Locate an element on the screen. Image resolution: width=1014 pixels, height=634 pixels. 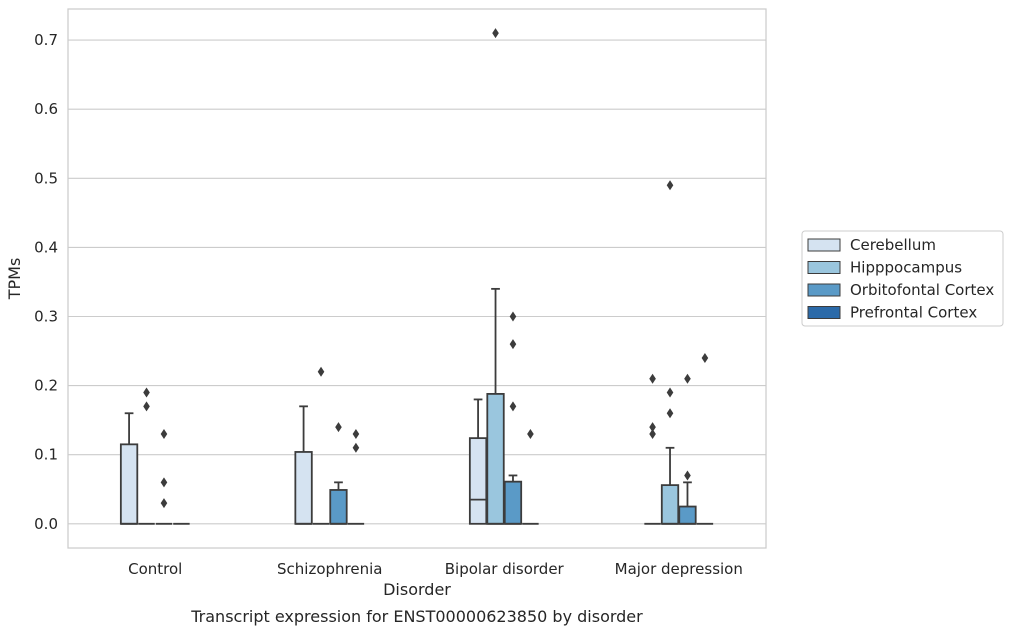
x-tick-label: Major depression is located at coordinates (679, 569).